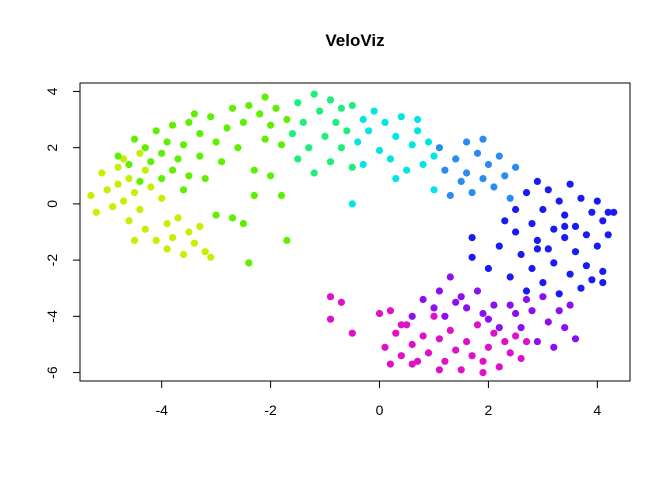  What do you see at coordinates (52, 372) in the screenshot?
I see `y-tick-label: -6` at bounding box center [52, 372].